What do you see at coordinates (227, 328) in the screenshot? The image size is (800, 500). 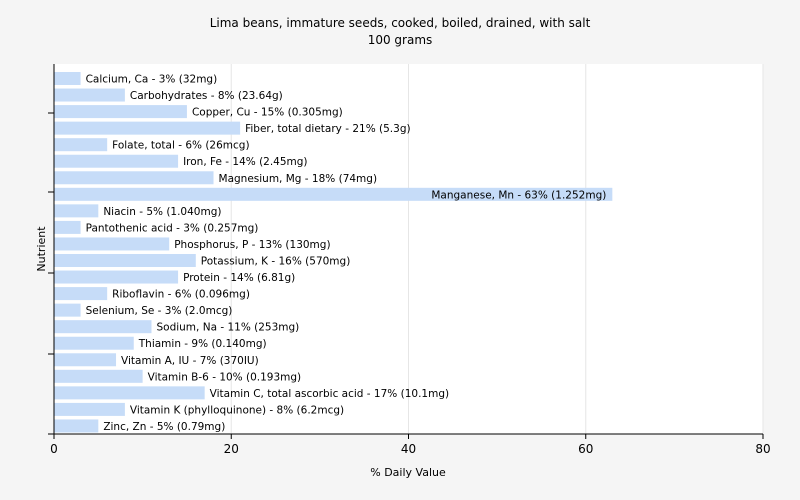 I see `bar-label: Sodium, Na - 11% (253mg)` at bounding box center [227, 328].